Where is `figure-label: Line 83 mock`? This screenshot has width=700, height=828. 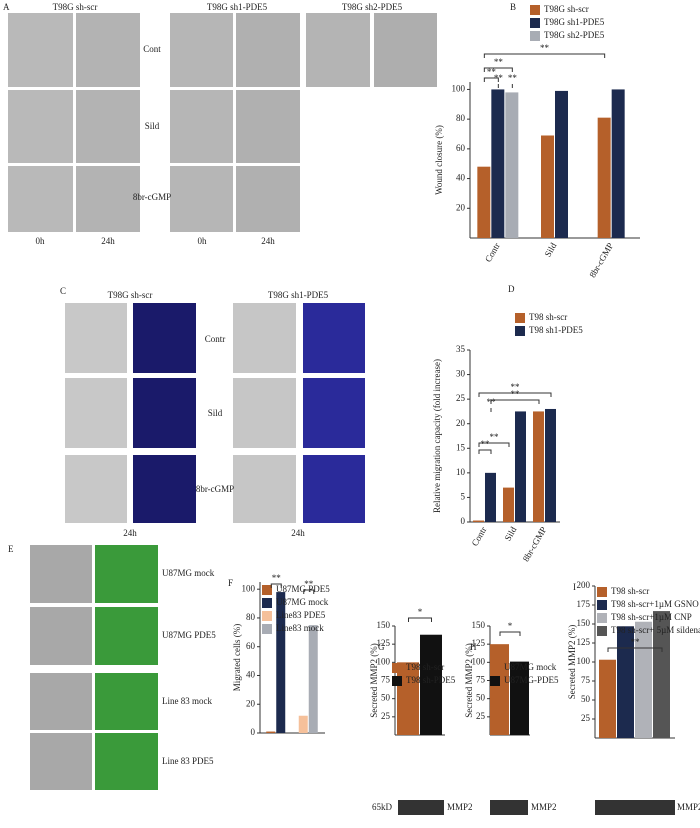 figure-label: Line 83 mock is located at coordinates (187, 701).